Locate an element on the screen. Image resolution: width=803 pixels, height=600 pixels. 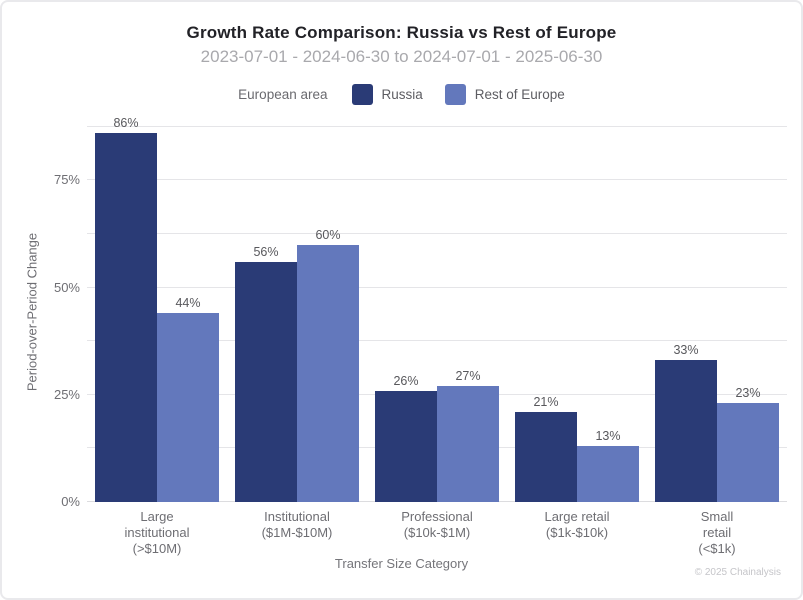
x-tick-label-2: Professional ($10k-$1M) is located at coordinates (437, 525).